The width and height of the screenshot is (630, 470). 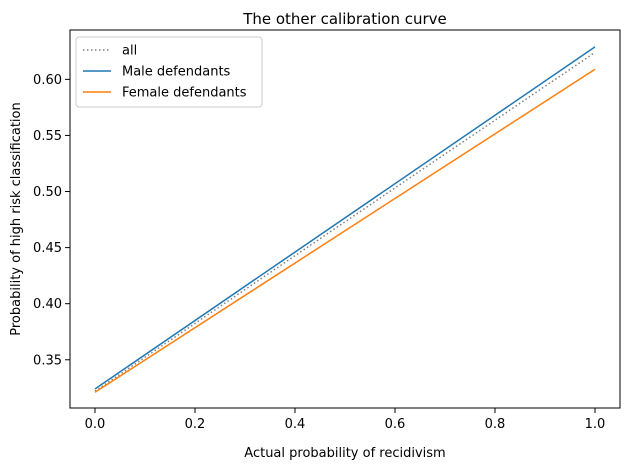 What do you see at coordinates (47, 360) in the screenshot?
I see `y-tick-label: 0.35` at bounding box center [47, 360].